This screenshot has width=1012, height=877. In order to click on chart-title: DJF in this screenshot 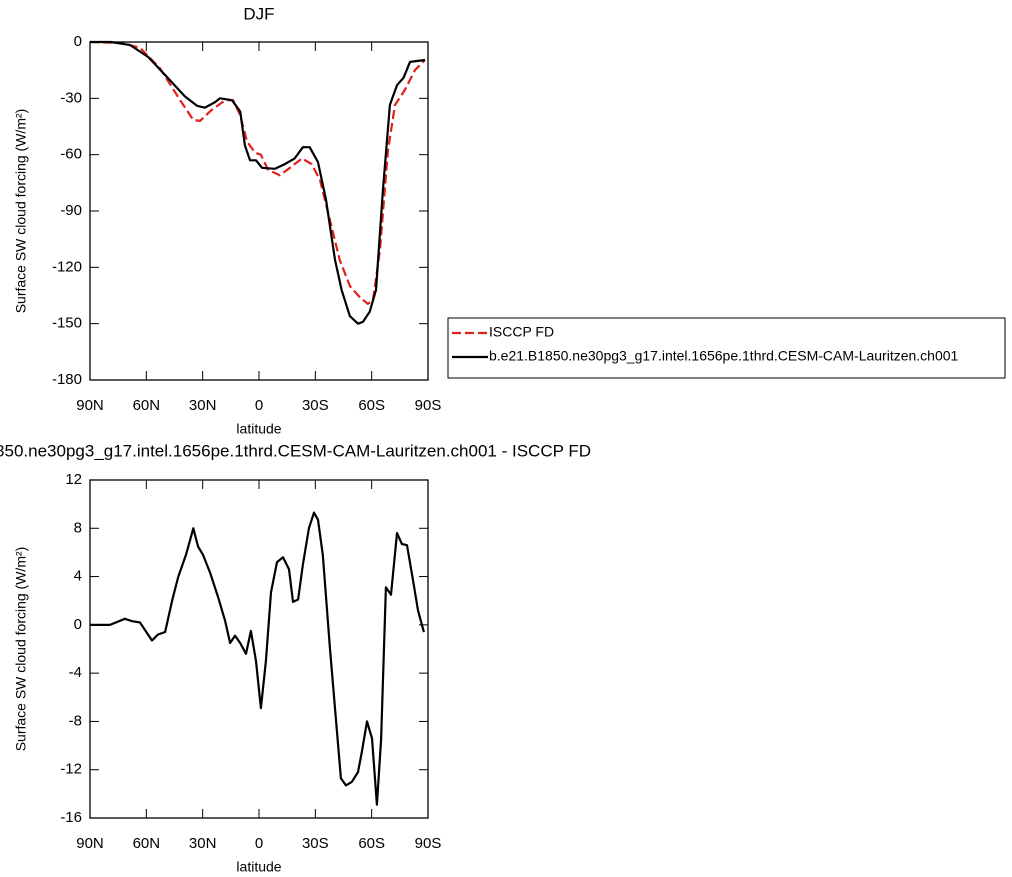, I will do `click(258, 13)`.